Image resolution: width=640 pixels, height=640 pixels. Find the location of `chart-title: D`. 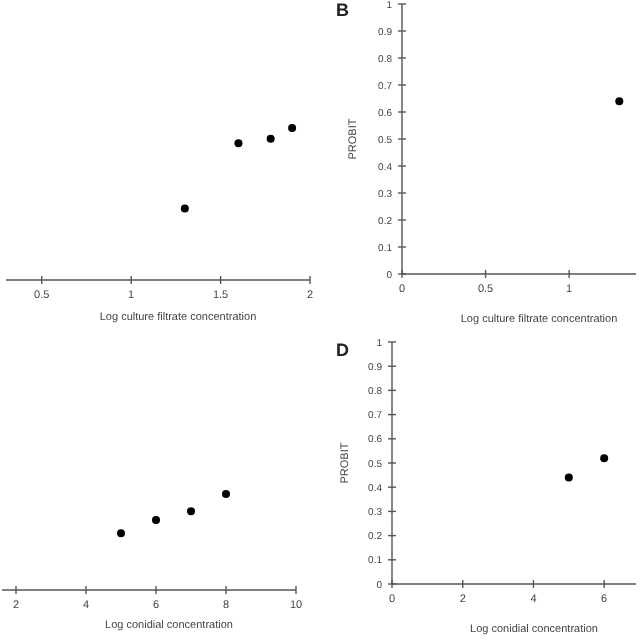

chart-title: D is located at coordinates (343, 350).